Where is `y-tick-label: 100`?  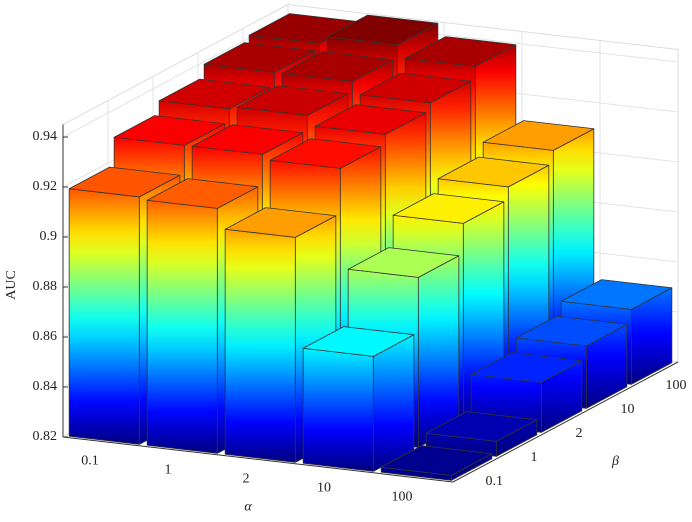 y-tick-label: 100 is located at coordinates (676, 385).